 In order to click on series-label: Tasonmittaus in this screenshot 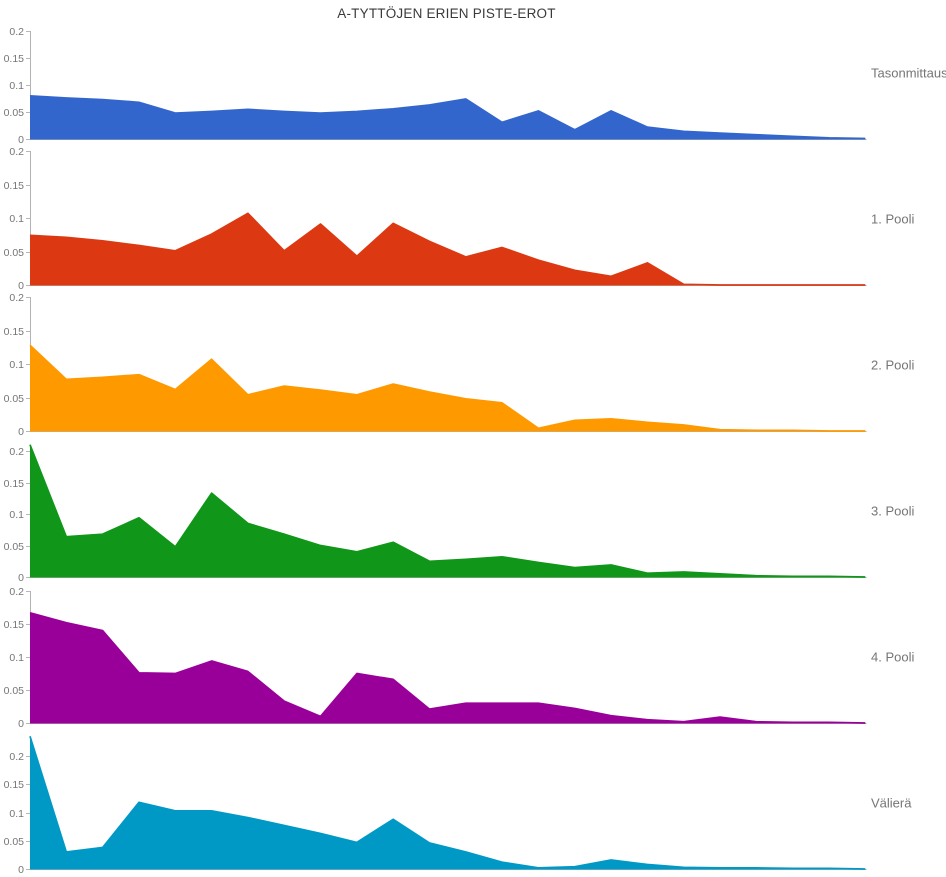, I will do `click(908, 73)`.